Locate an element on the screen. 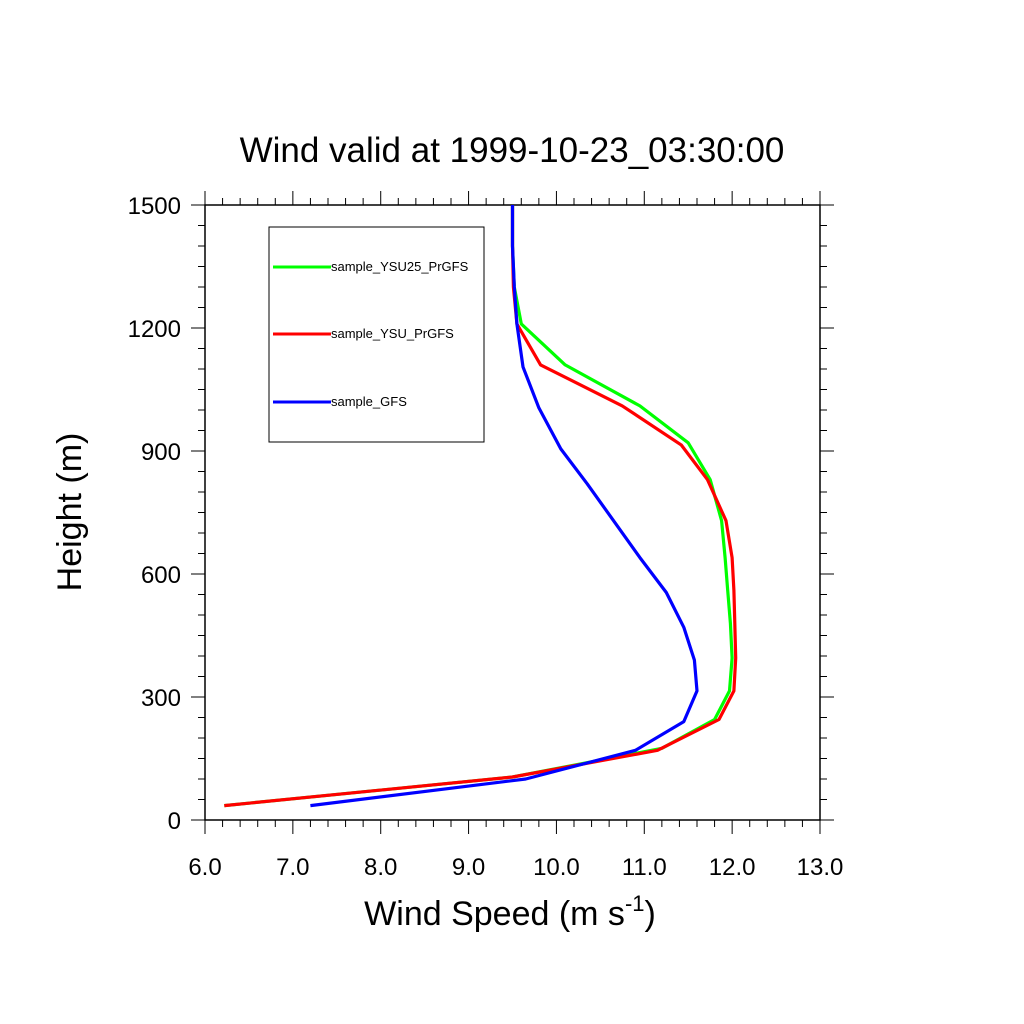 Image resolution: width=1024 pixels, height=1024 pixels. y-tick-label: 300 is located at coordinates (161, 698).